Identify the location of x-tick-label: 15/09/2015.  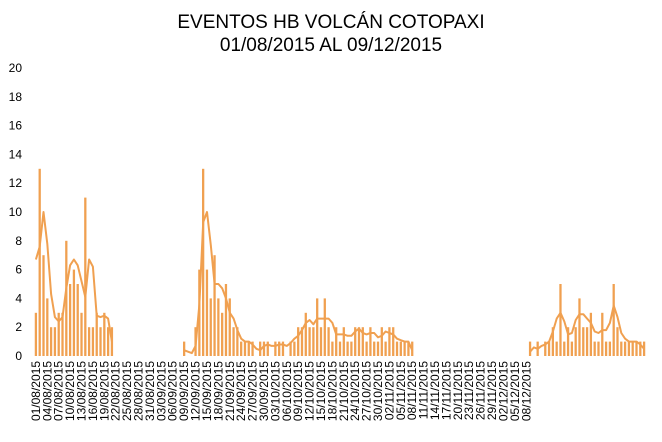
(207, 391).